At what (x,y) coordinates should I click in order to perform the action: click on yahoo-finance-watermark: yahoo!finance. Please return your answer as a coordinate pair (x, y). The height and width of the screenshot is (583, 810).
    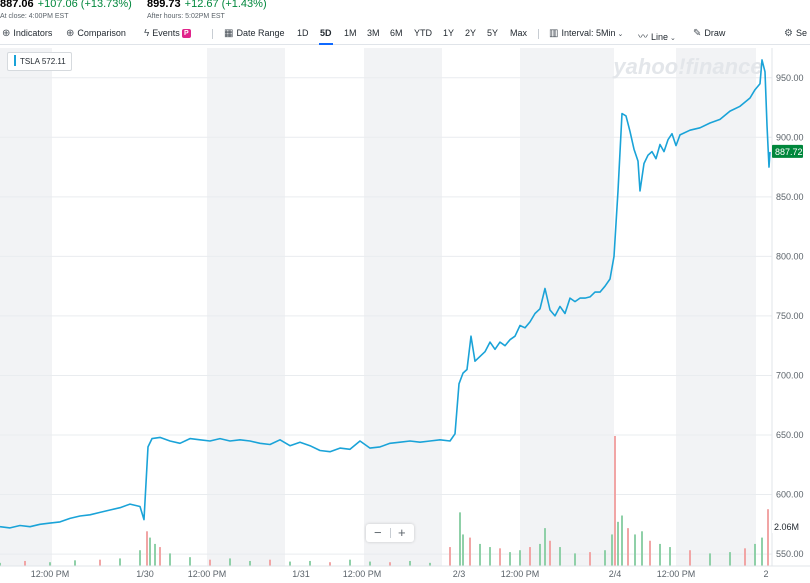
    Looking at the image, I should click on (687, 66).